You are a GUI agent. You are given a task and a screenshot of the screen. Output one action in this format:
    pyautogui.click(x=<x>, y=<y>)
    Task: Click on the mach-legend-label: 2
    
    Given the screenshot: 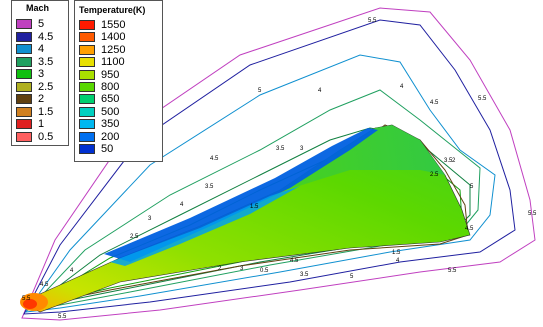 What is the action you would take?
    pyautogui.click(x=41, y=99)
    